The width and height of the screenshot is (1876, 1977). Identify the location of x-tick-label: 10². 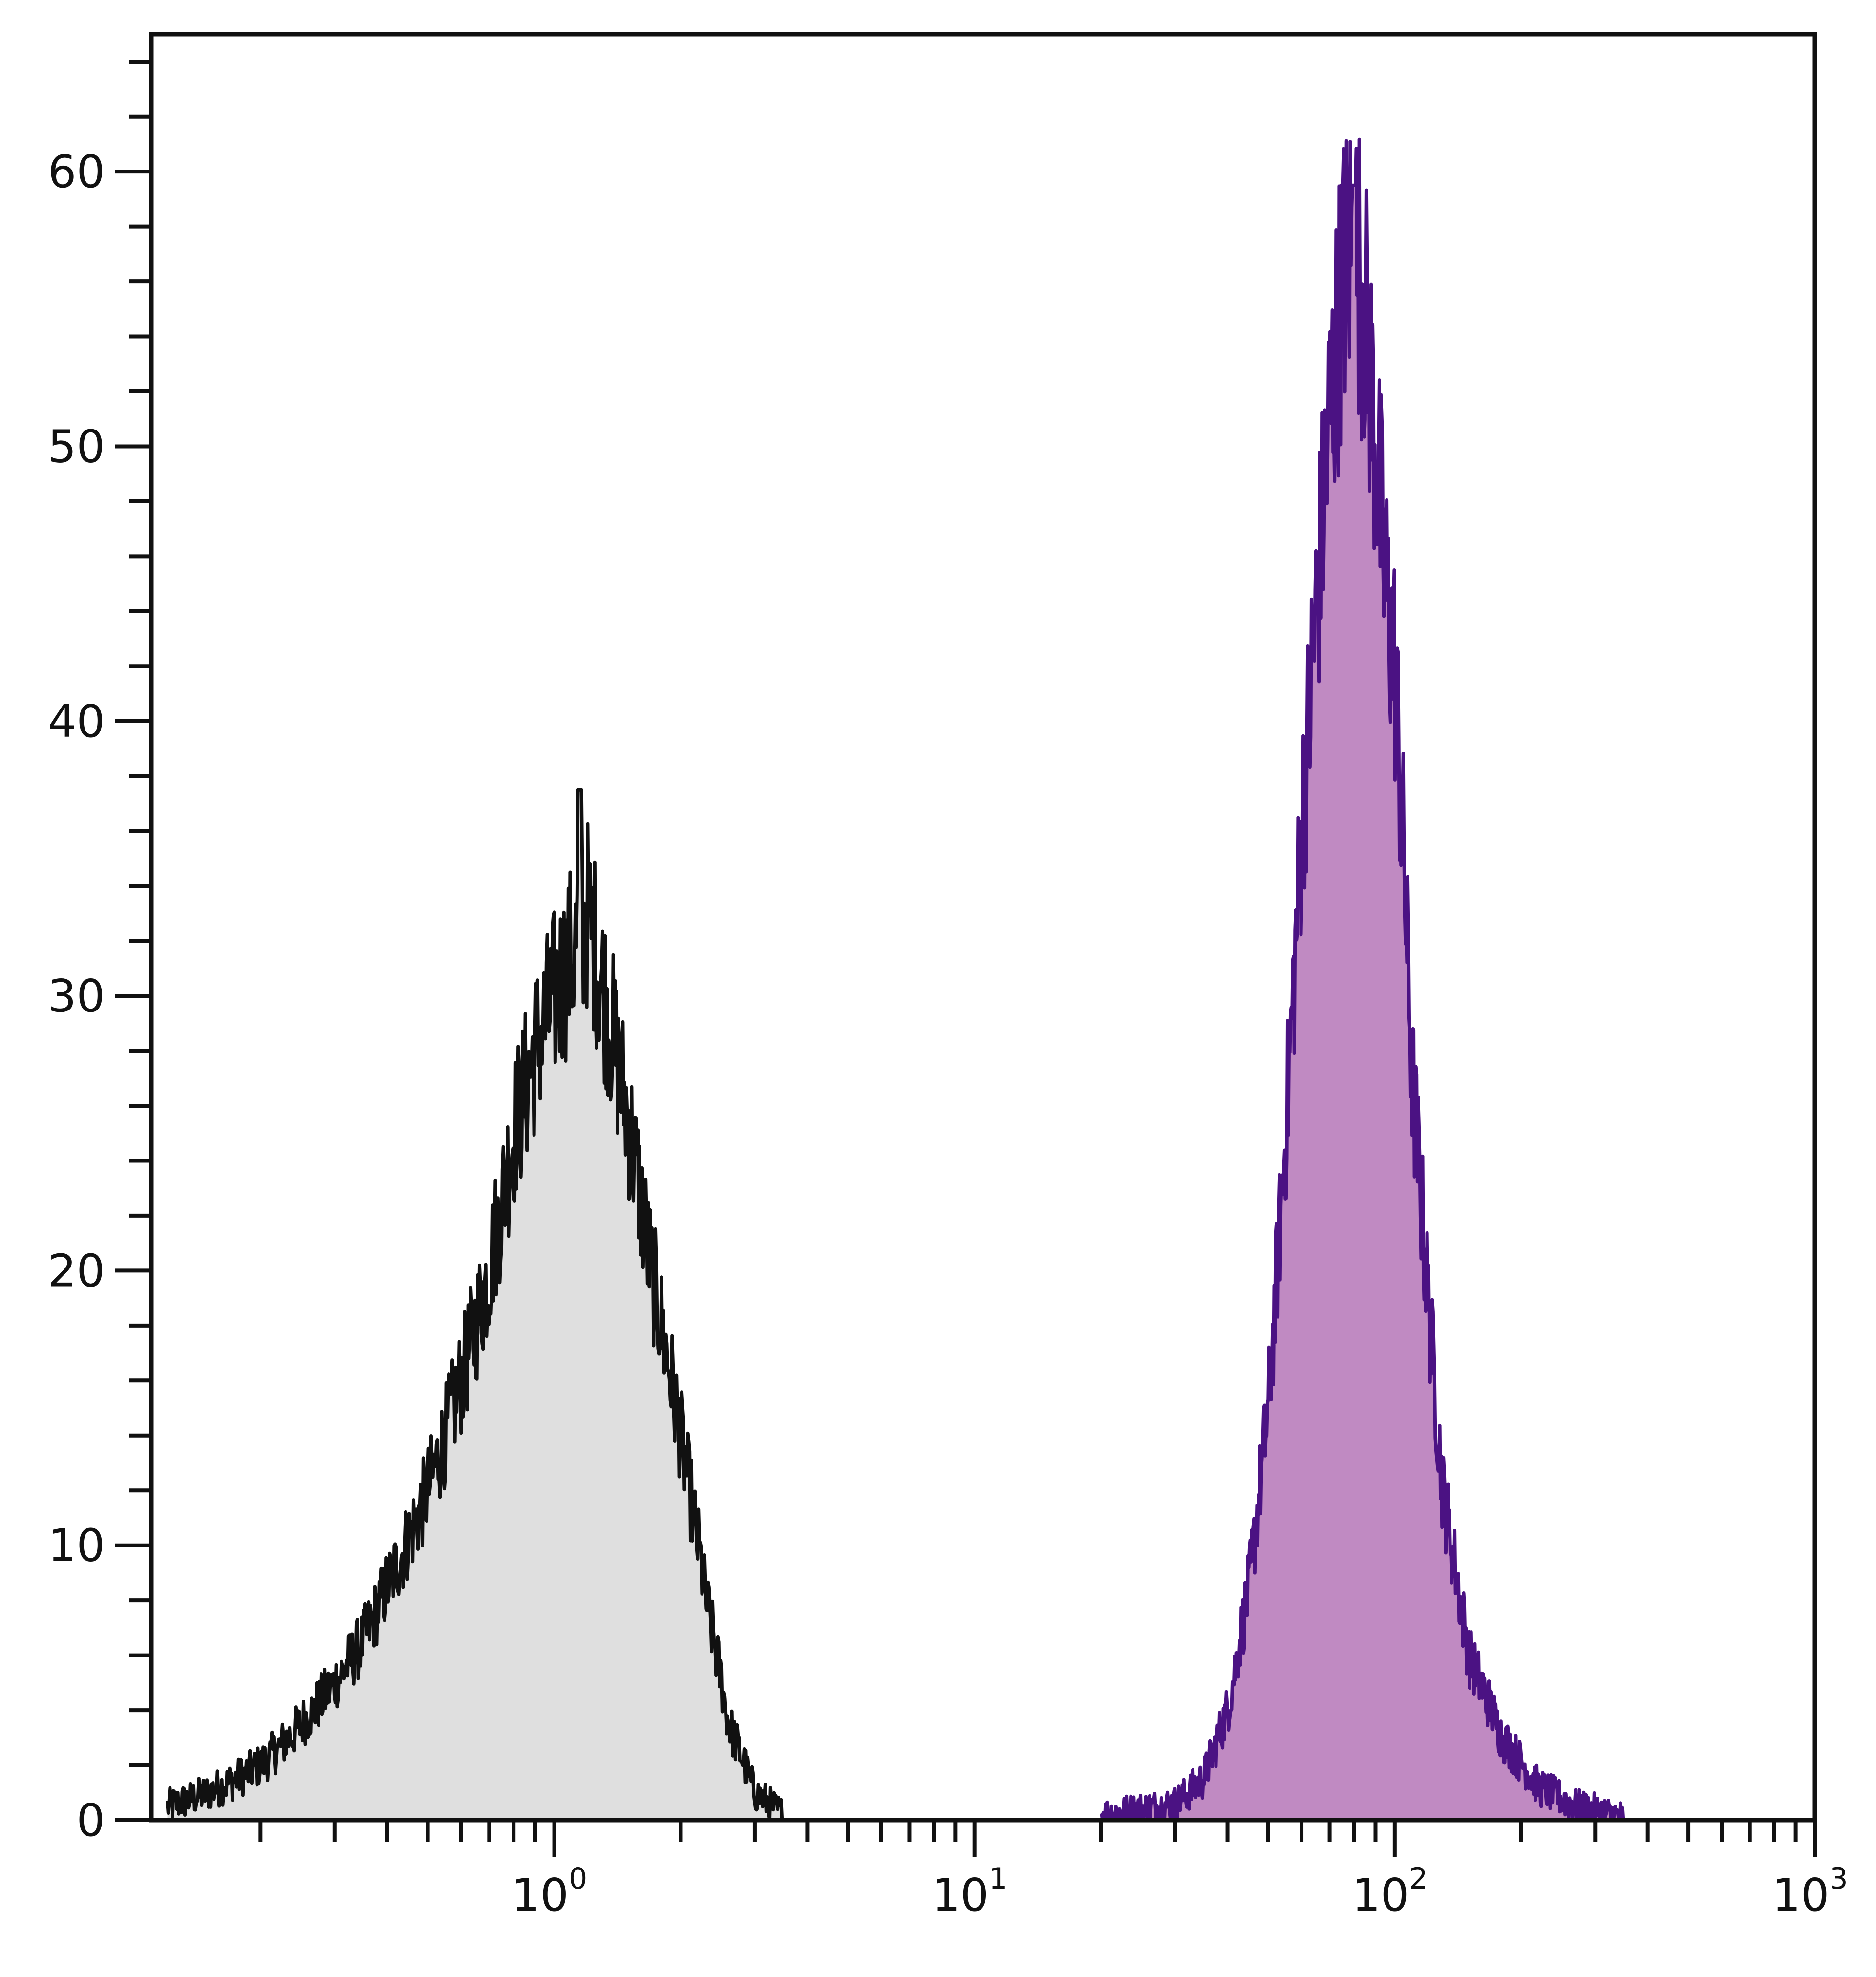
(1390, 1891).